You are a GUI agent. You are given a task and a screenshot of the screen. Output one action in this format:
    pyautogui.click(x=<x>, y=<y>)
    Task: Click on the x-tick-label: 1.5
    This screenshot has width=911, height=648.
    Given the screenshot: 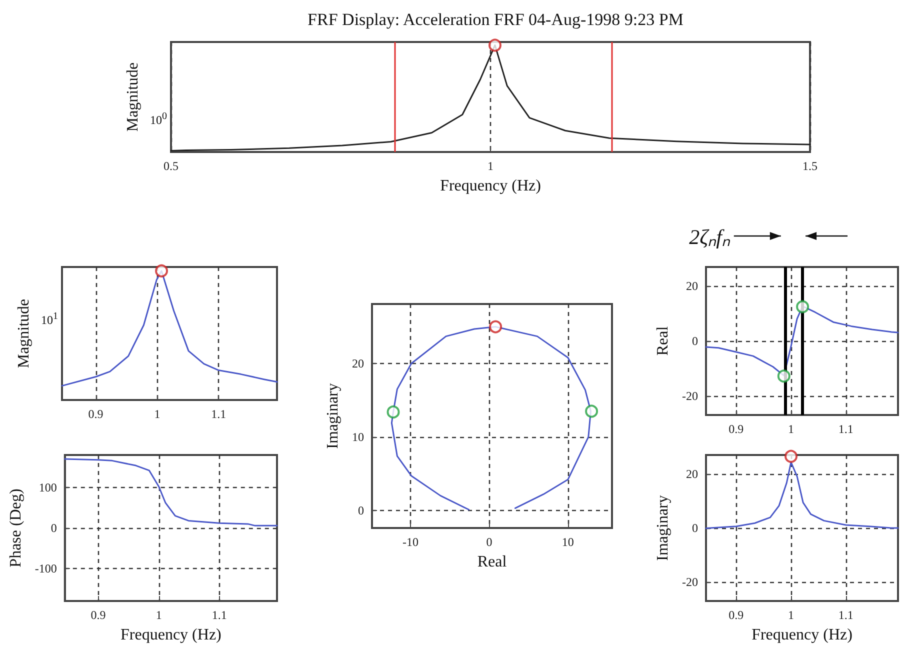 What is the action you would take?
    pyautogui.click(x=810, y=166)
    